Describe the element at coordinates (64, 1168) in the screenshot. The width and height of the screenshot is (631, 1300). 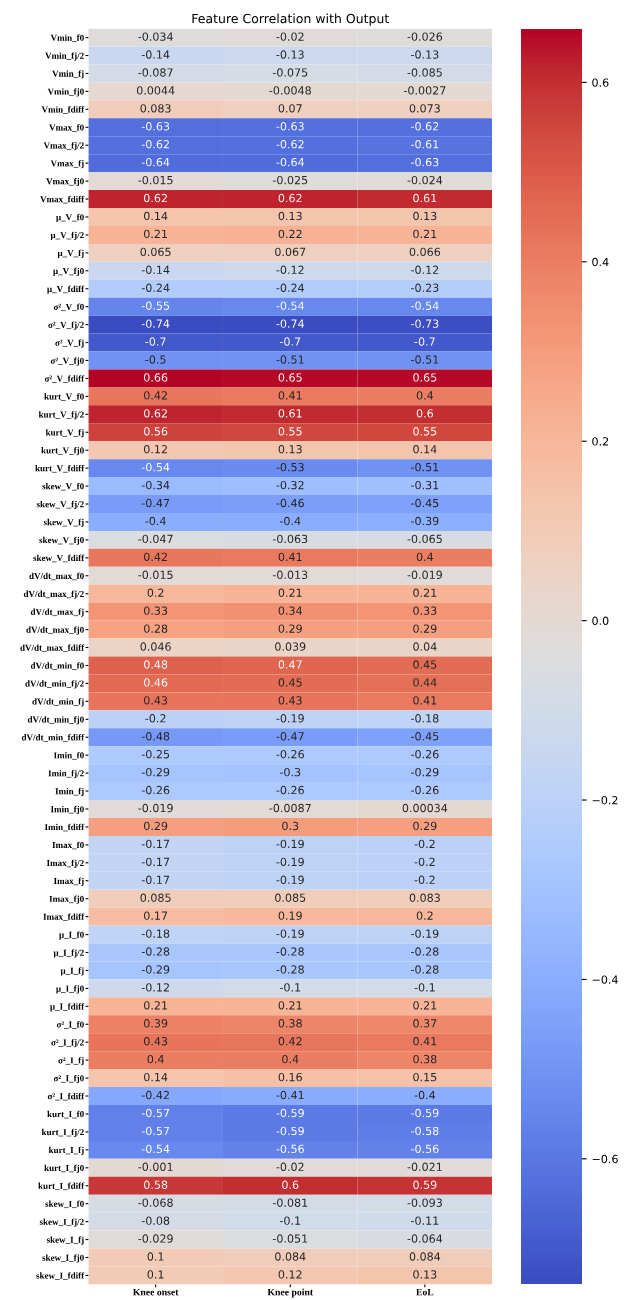
I see `y-tick-label: kurt_I_fj0` at that location.